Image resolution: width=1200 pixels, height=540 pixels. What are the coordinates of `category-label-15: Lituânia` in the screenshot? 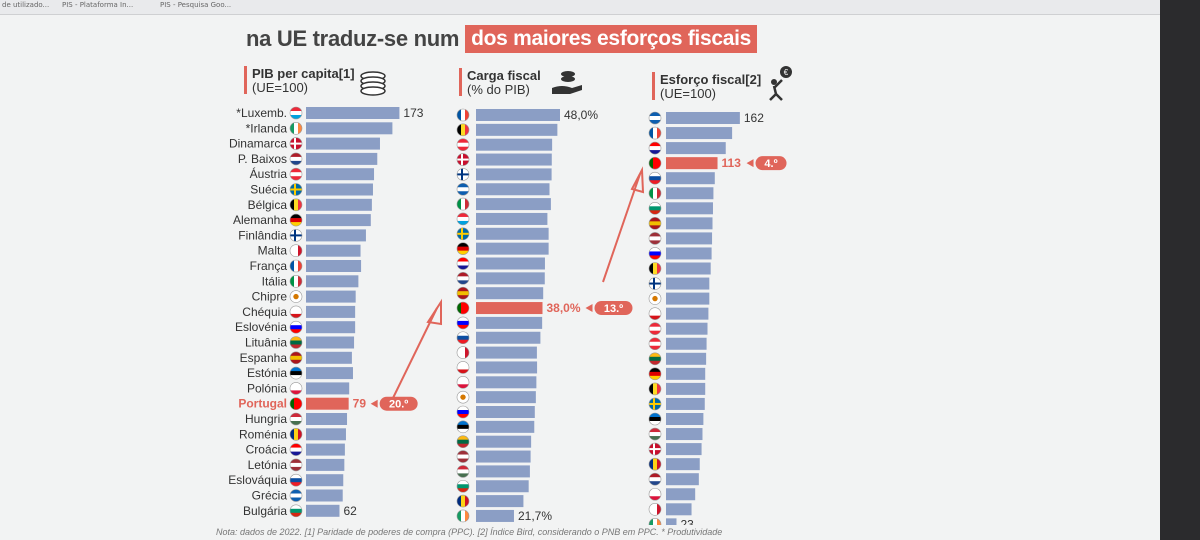 It's located at (266, 343).